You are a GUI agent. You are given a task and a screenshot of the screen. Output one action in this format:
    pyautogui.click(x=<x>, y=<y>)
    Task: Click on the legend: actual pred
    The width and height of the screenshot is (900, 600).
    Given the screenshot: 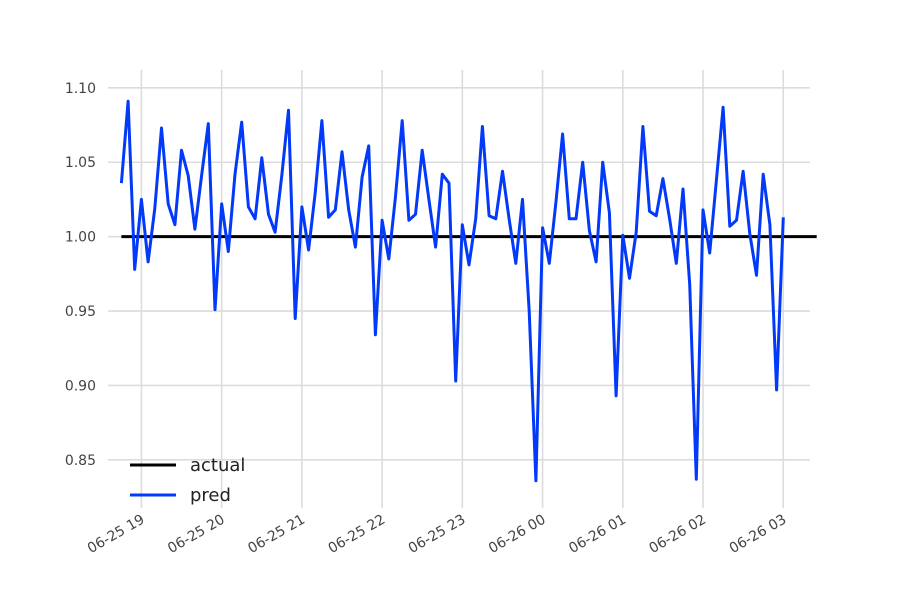 What is the action you would take?
    pyautogui.click(x=187, y=480)
    